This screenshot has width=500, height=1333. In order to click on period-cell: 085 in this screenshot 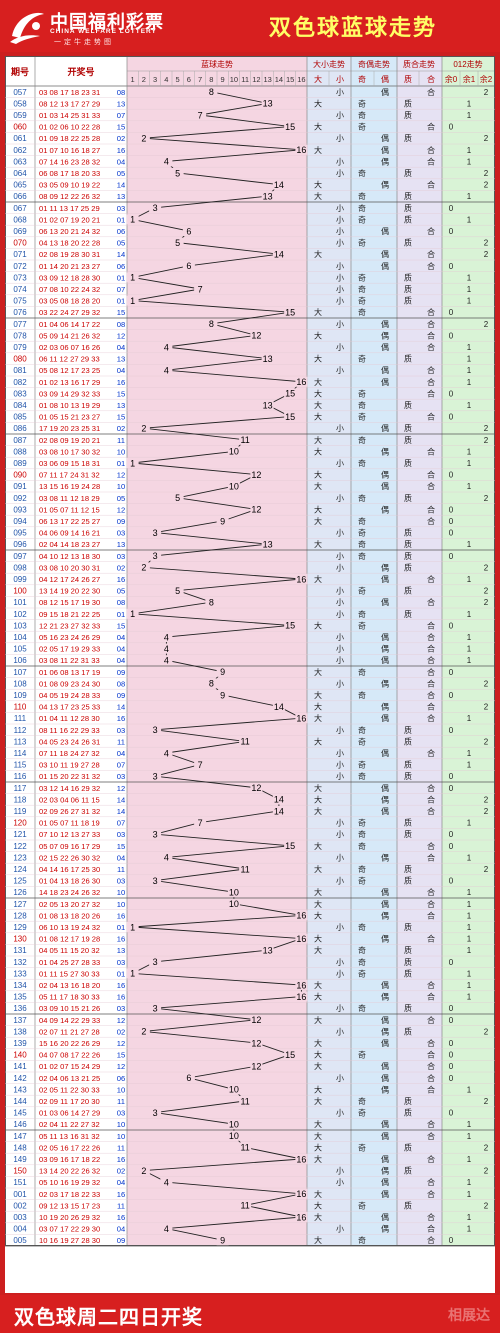, I will do `click(20, 417)`.